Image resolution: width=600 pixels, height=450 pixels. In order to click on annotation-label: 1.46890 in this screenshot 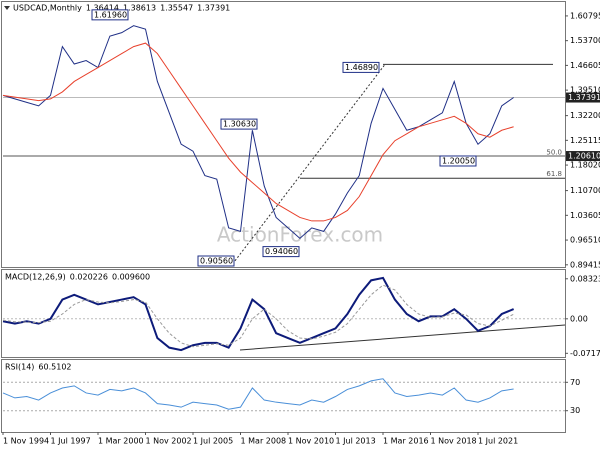, I will do `click(361, 67)`.